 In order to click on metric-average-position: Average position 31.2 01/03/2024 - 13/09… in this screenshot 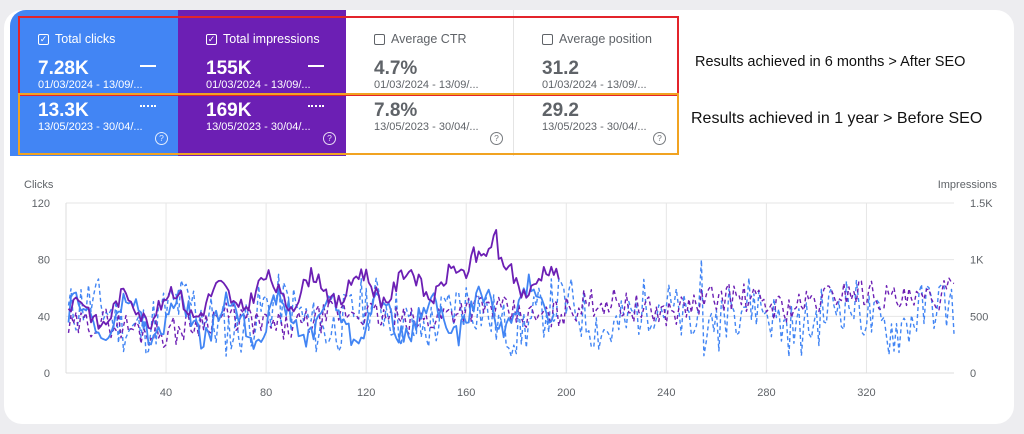, I will do `click(595, 83)`.